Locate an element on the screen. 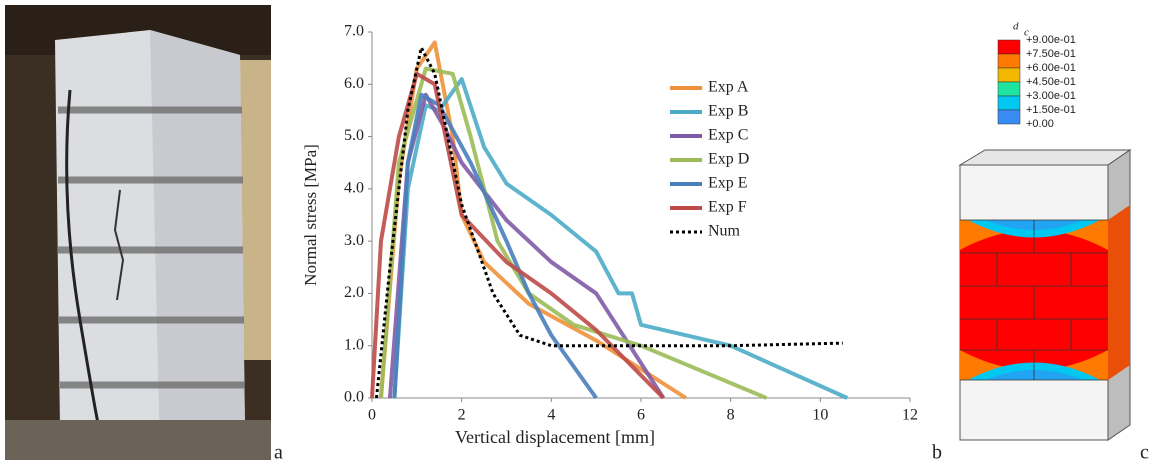  legend-label: Exp D is located at coordinates (728, 159).